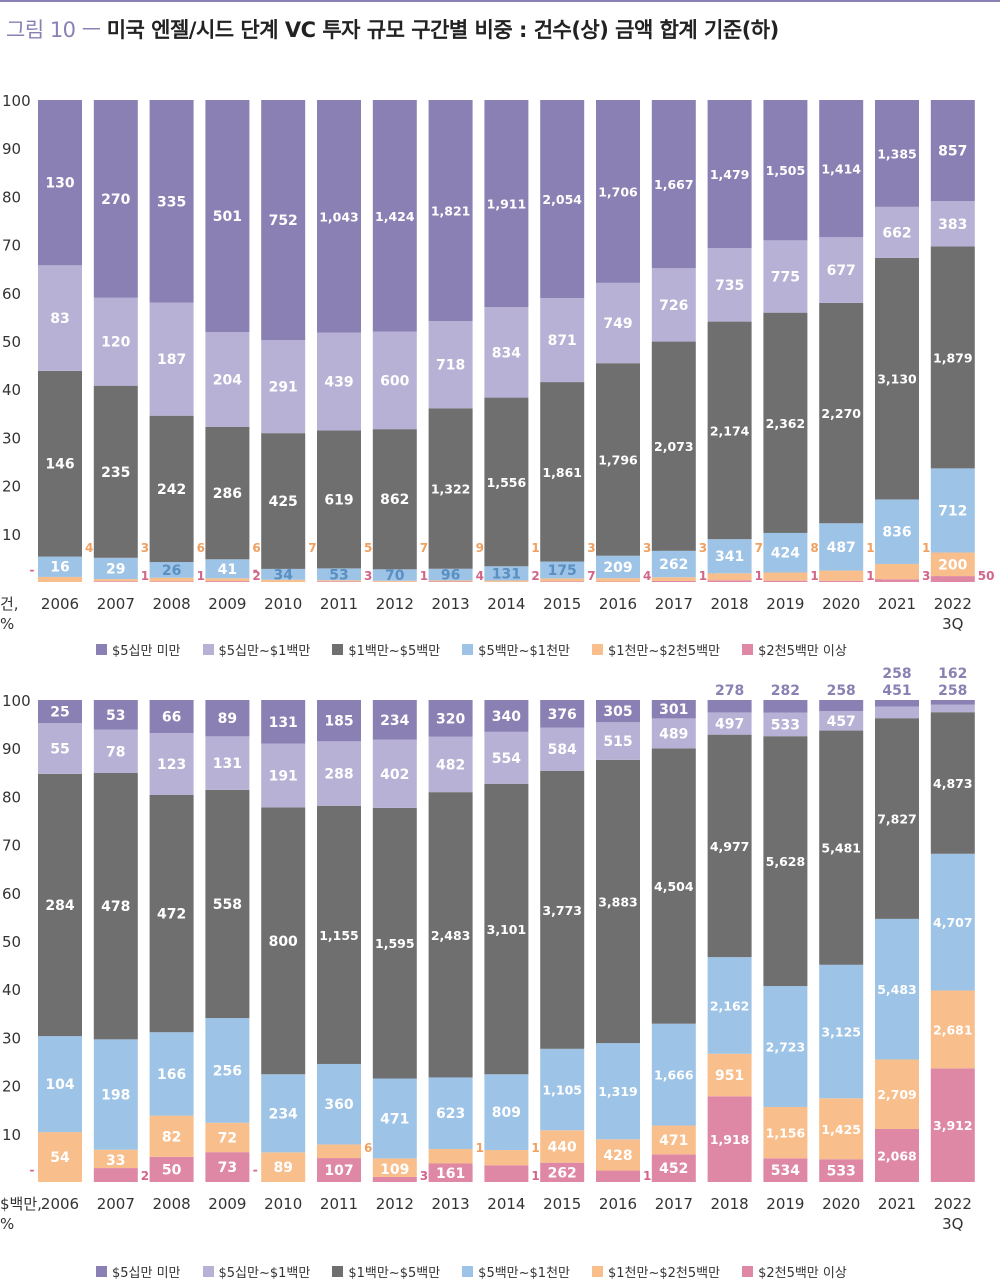 Image resolution: width=1000 pixels, height=1281 pixels. I want to click on data-label: 3,912, so click(953, 1125).